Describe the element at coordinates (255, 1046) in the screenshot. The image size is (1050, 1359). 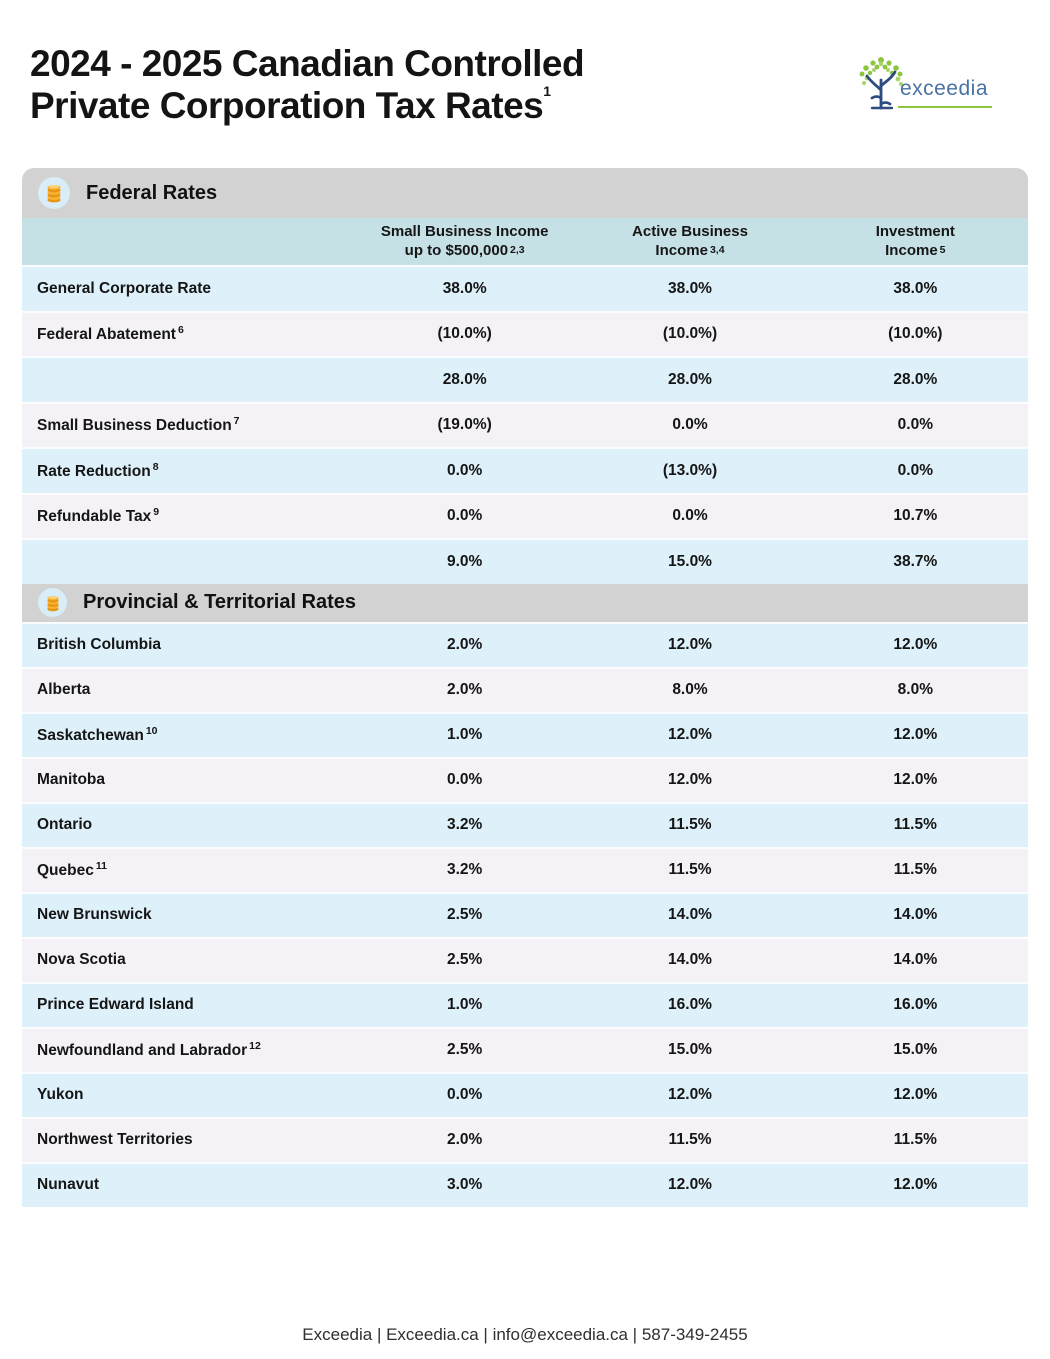
I see `row-footnote: 12` at that location.